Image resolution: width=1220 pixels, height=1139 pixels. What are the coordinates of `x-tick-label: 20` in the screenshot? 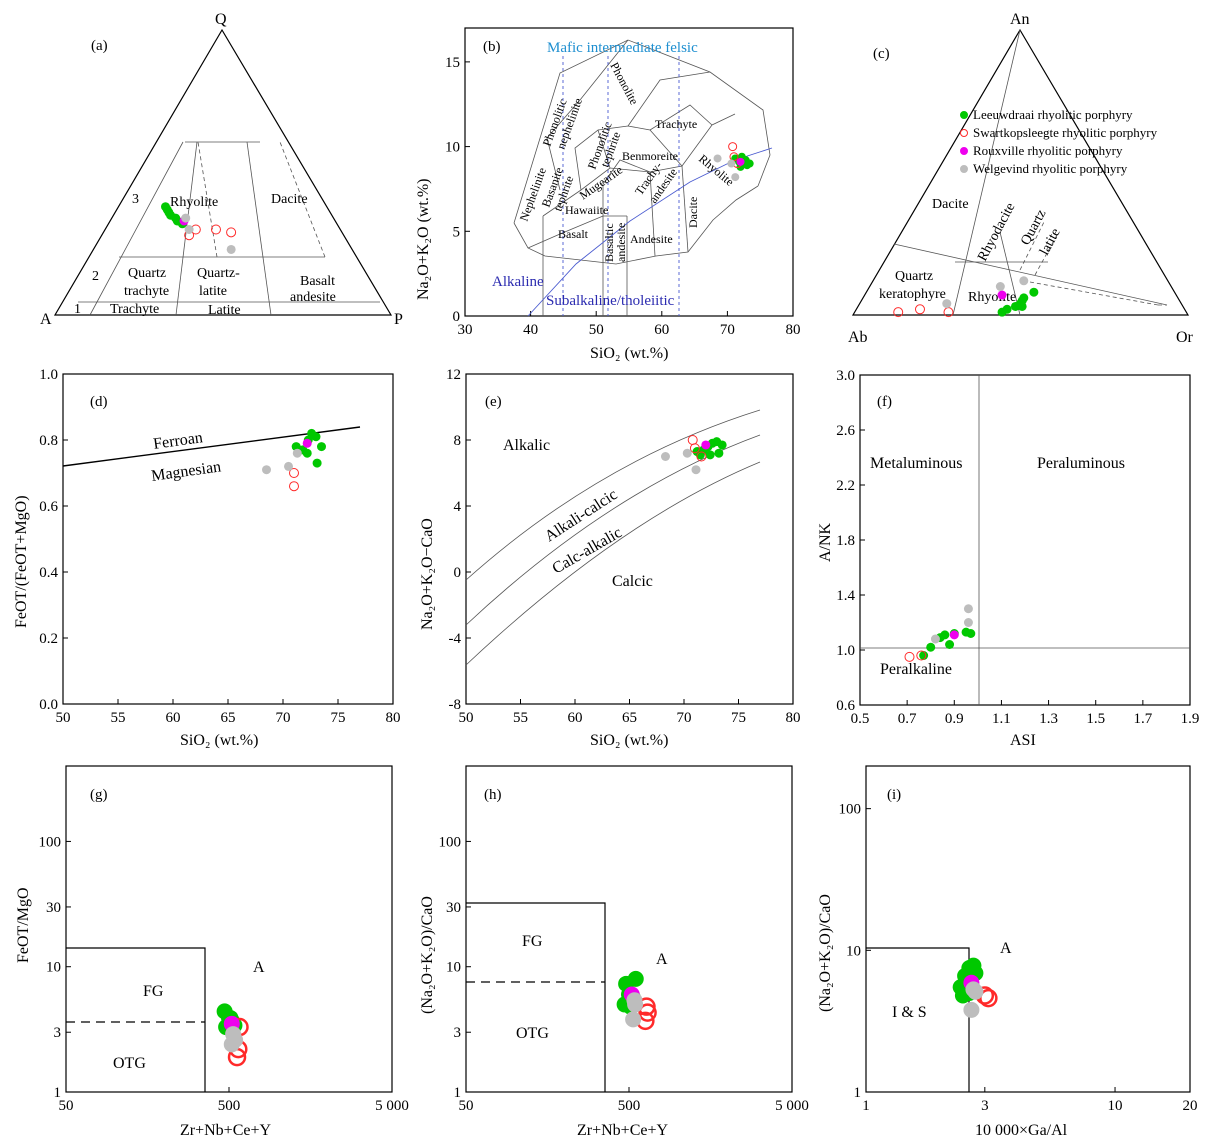 It's located at (1190, 1106).